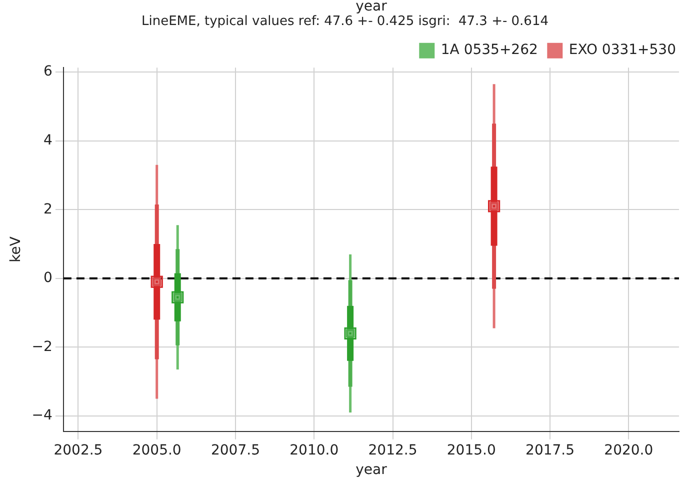 This screenshot has width=688, height=479. What do you see at coordinates (48, 209) in the screenshot?
I see `y-tick-label: 2` at bounding box center [48, 209].